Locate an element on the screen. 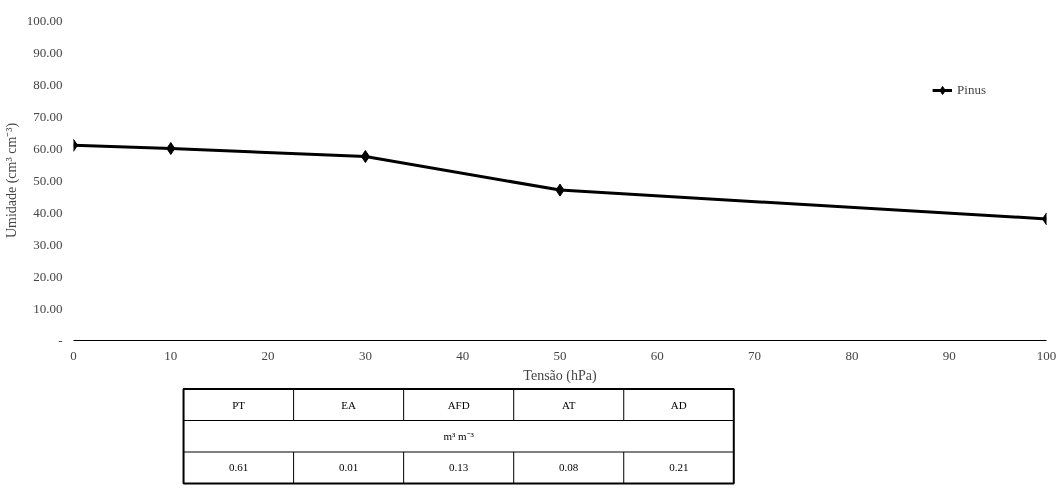 This screenshot has height=497, width=1061. x-tick-label: 70 is located at coordinates (755, 355).